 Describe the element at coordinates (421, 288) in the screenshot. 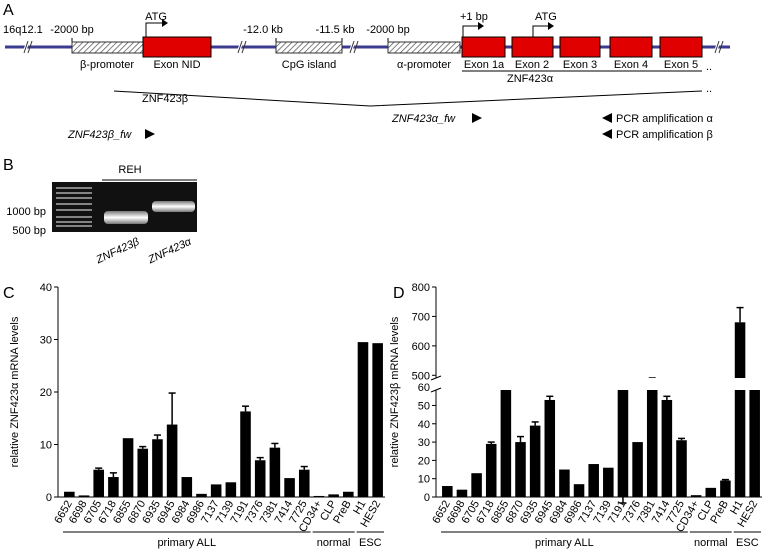

I see `y-tick-label: 800` at that location.